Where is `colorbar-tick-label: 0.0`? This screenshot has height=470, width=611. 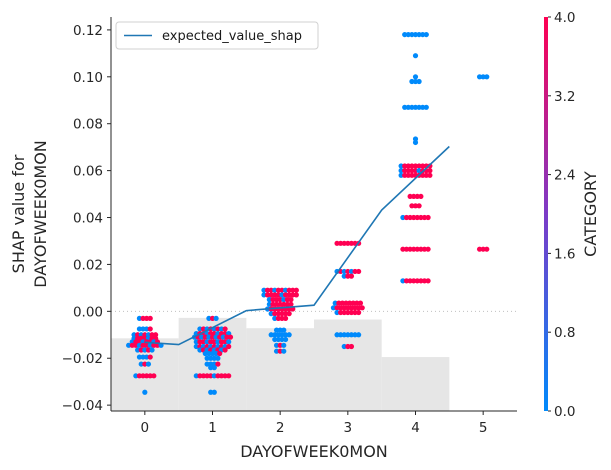 colorbar-tick-label: 0.0 is located at coordinates (564, 412).